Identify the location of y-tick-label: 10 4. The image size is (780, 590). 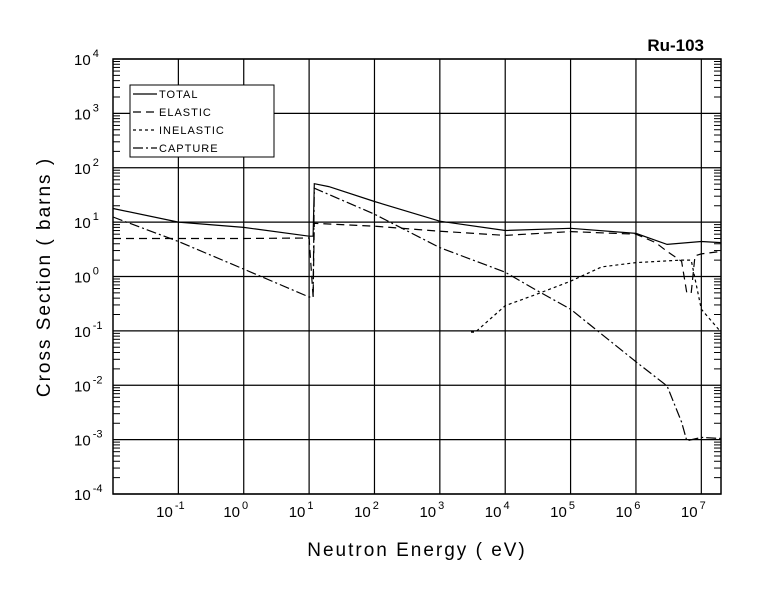
(86, 58).